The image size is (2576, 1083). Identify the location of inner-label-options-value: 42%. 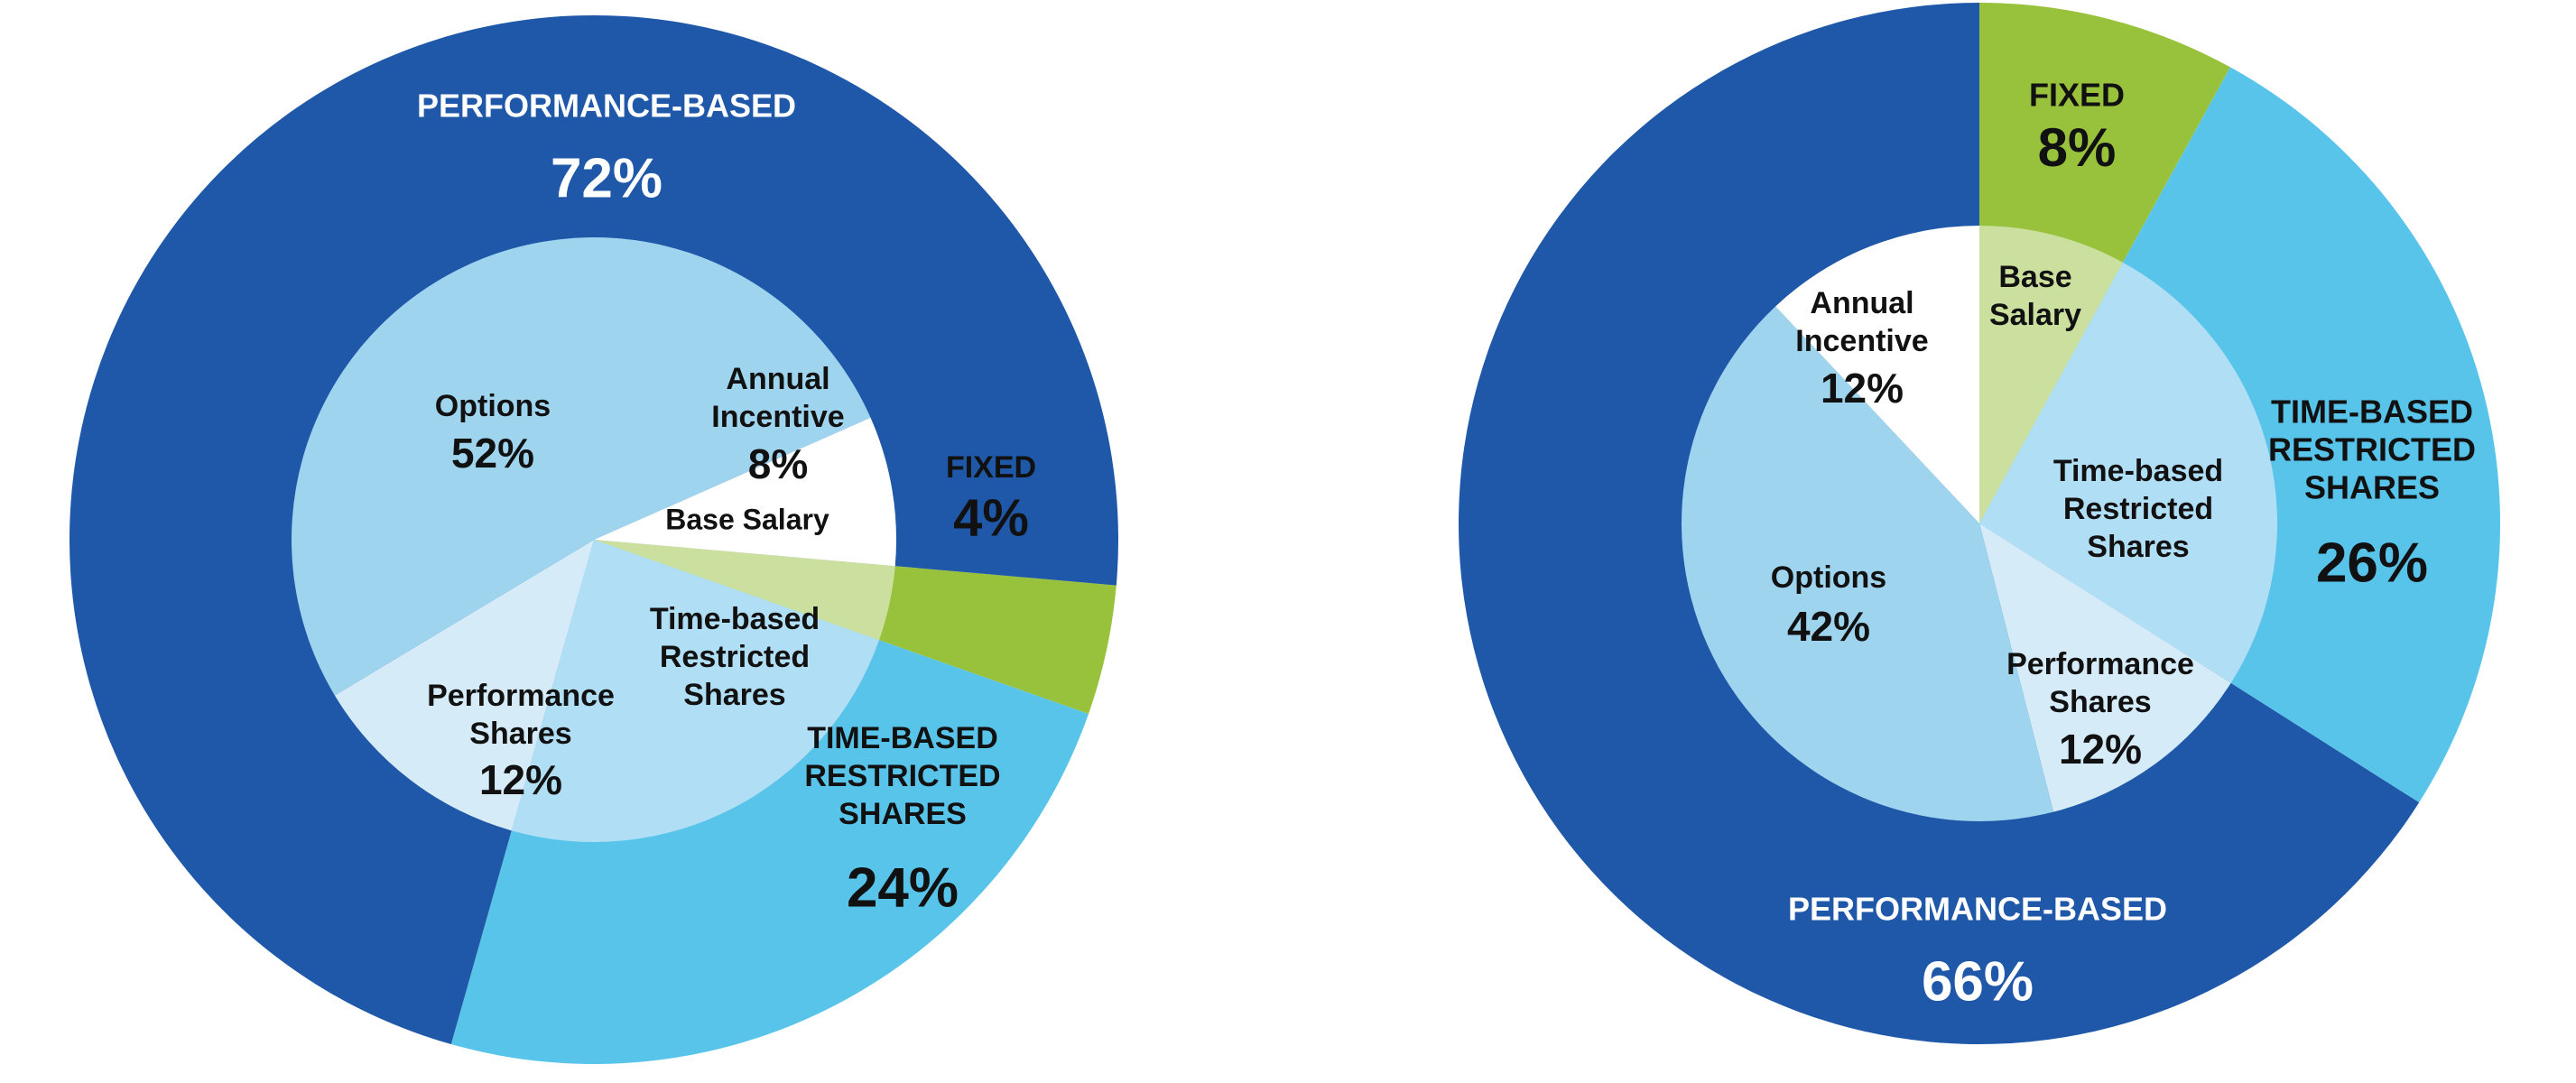
(1829, 627).